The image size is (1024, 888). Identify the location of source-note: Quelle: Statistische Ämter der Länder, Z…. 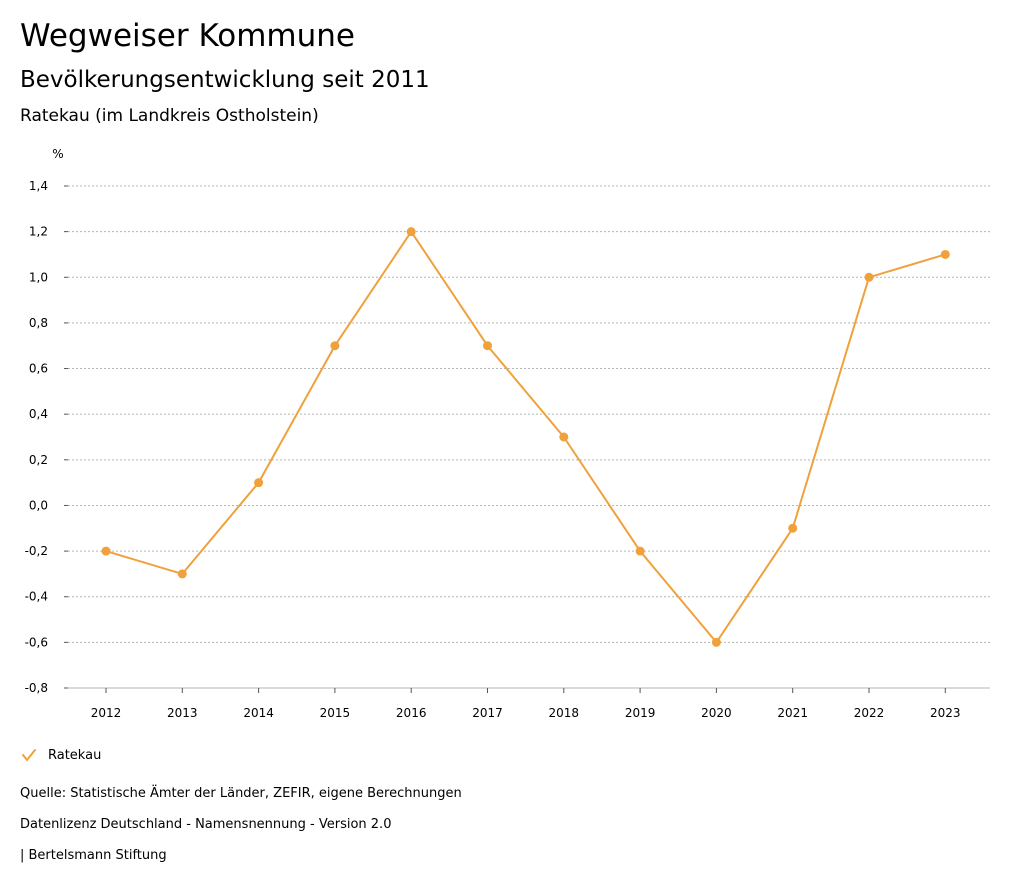
(241, 793).